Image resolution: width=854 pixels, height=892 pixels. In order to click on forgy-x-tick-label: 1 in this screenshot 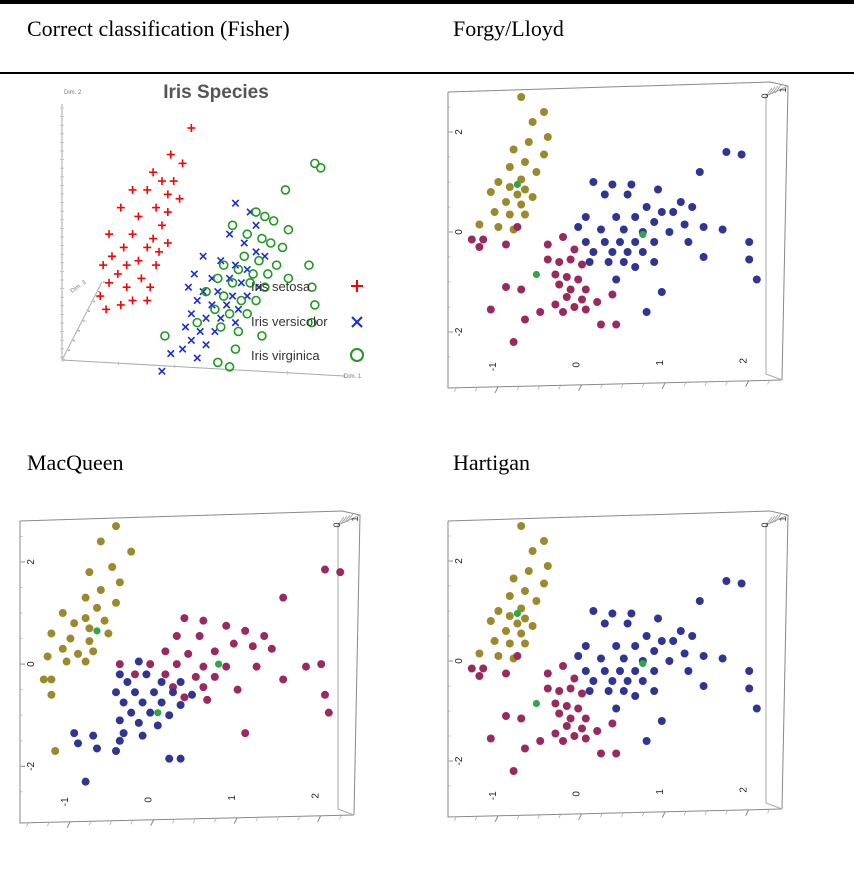, I will do `click(660, 363)`.